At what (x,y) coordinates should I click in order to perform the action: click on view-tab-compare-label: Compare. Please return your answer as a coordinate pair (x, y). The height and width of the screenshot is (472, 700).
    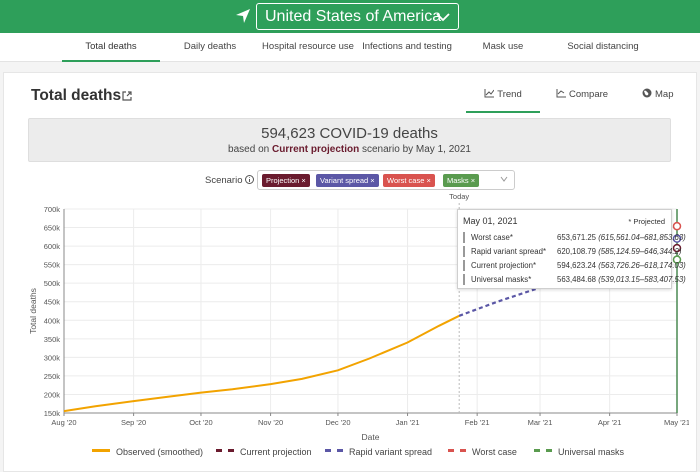
    Looking at the image, I should click on (589, 94).